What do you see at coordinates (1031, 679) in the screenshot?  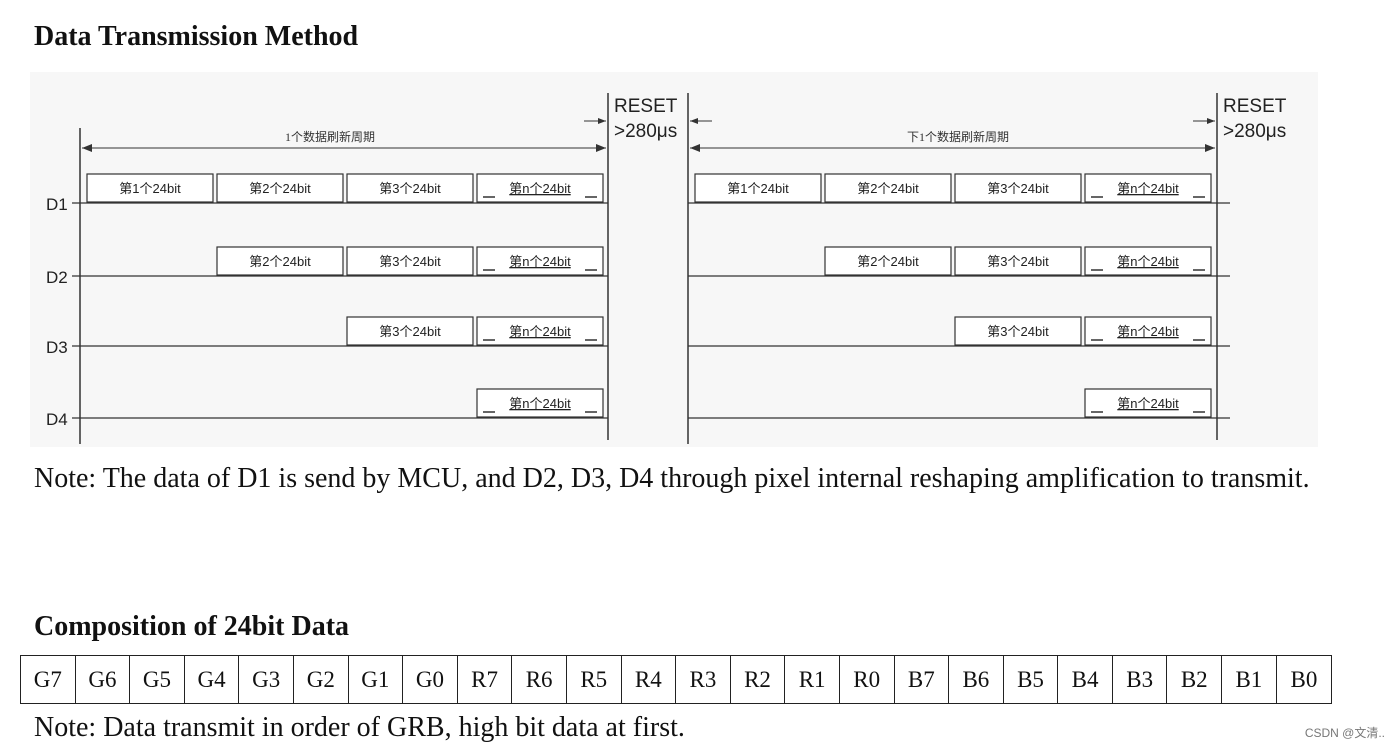 I see `bit-cell: B5` at bounding box center [1031, 679].